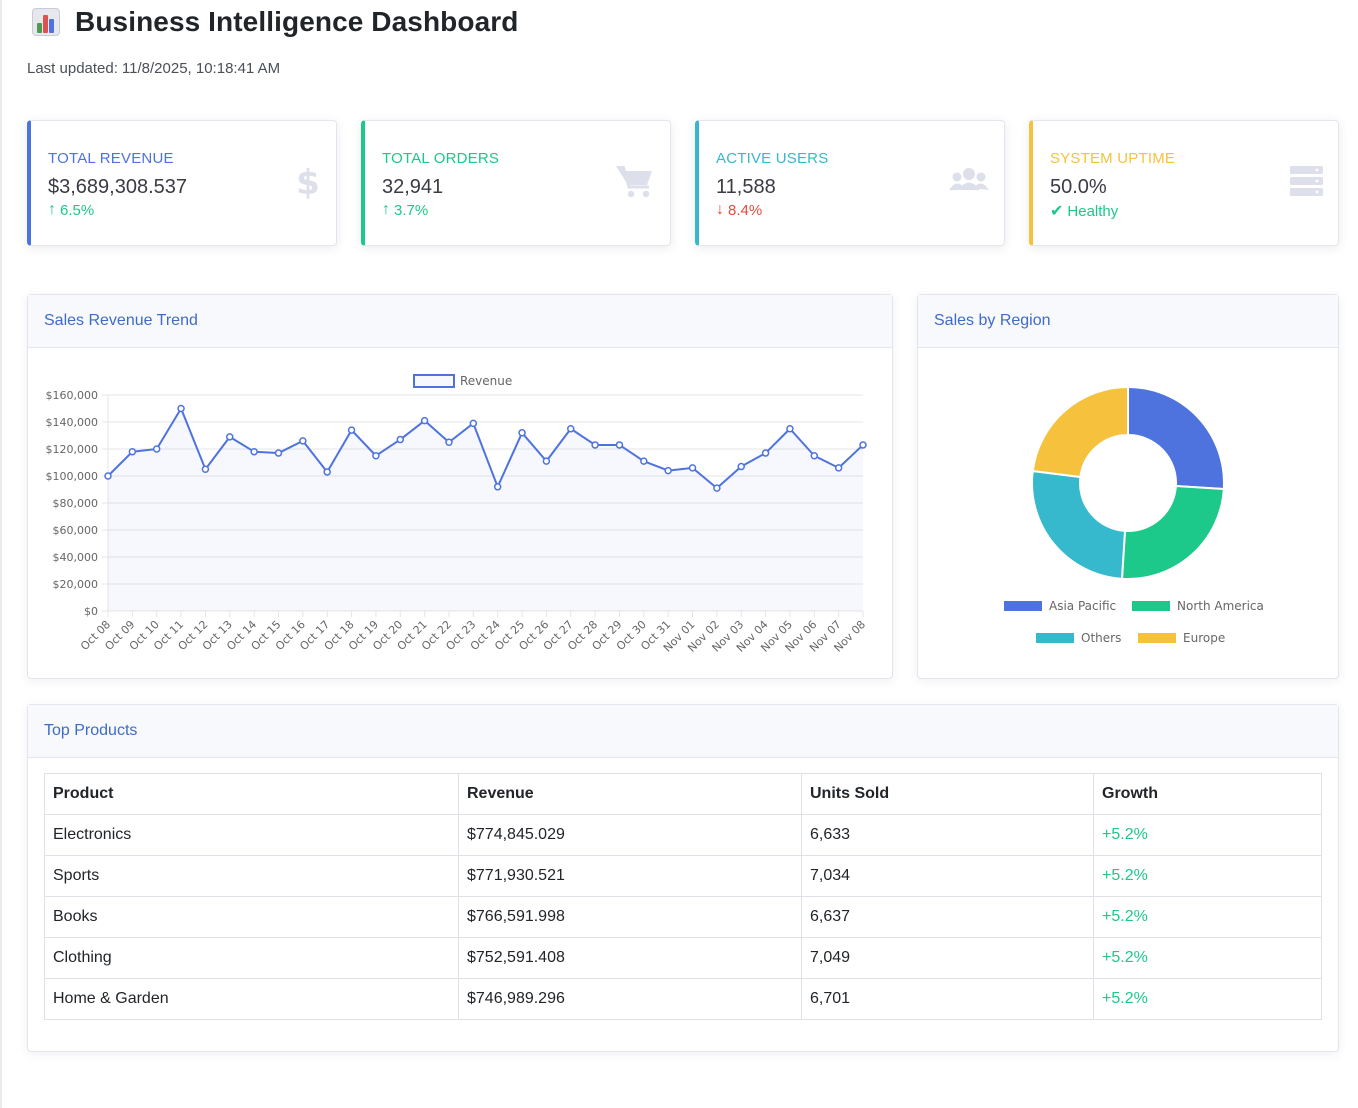  Describe the element at coordinates (251, 999) in the screenshot. I see `cell-product: Home & Garden` at that location.